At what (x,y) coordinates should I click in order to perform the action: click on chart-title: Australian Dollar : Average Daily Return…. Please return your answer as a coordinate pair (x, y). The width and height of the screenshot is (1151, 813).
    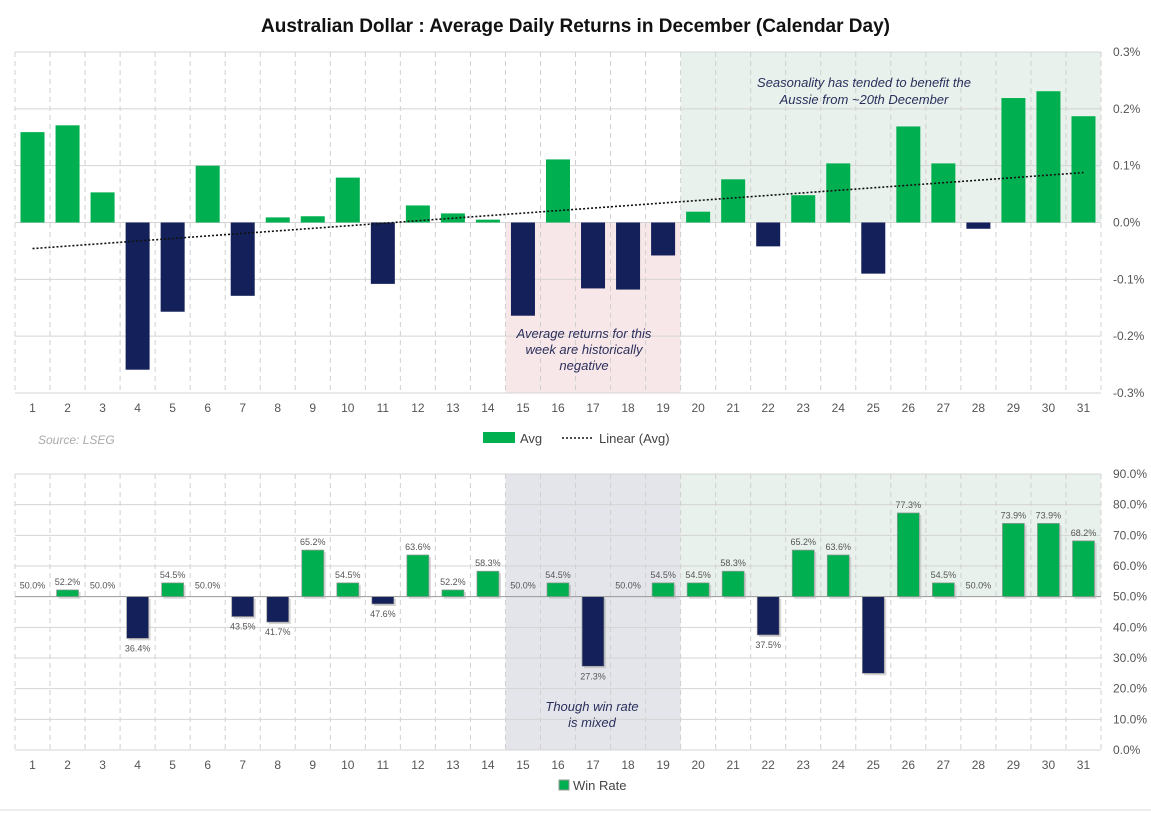
    Looking at the image, I should click on (575, 26).